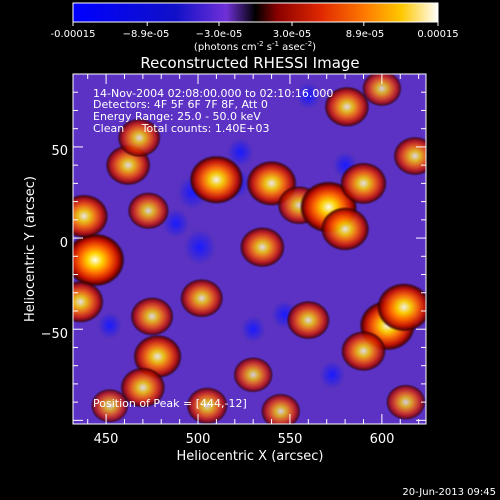  What do you see at coordinates (255, 12) in the screenshot?
I see `colorbar-gradient` at bounding box center [255, 12].